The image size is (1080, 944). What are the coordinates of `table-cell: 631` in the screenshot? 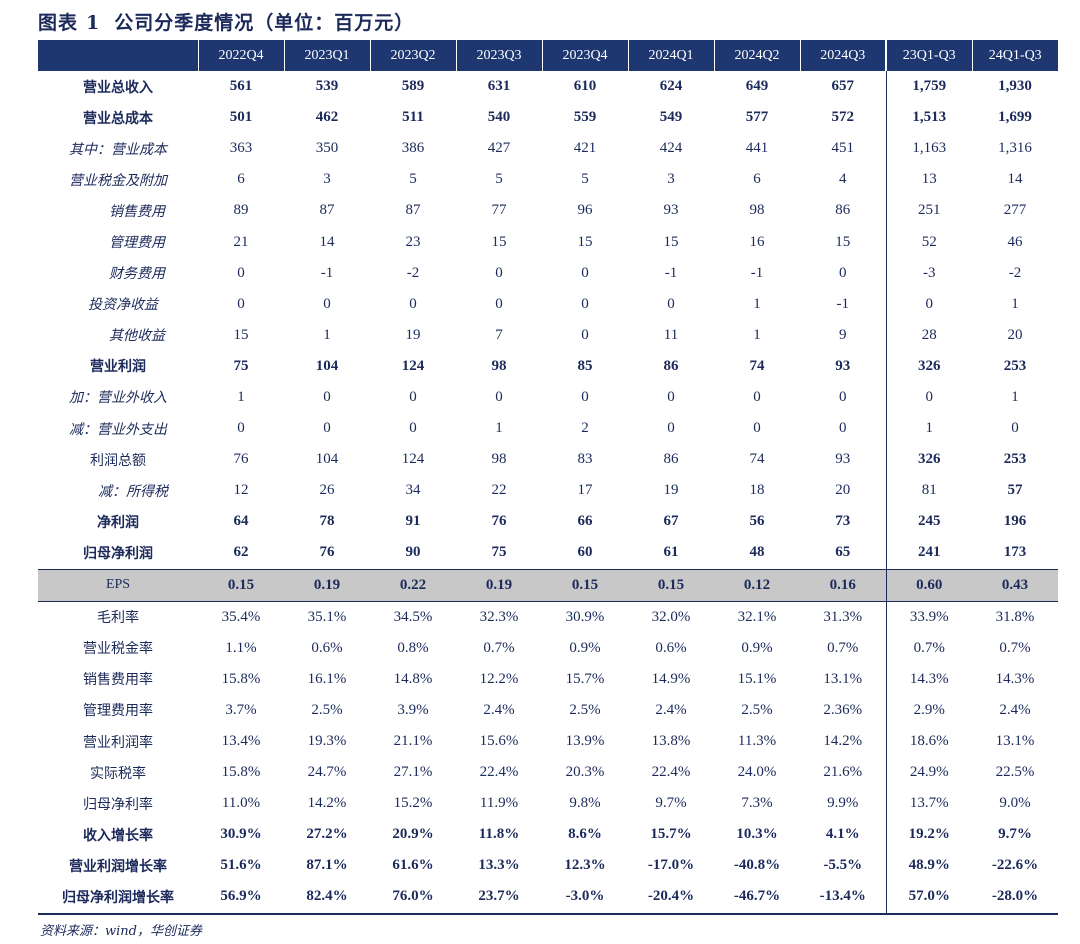 It's located at (499, 86).